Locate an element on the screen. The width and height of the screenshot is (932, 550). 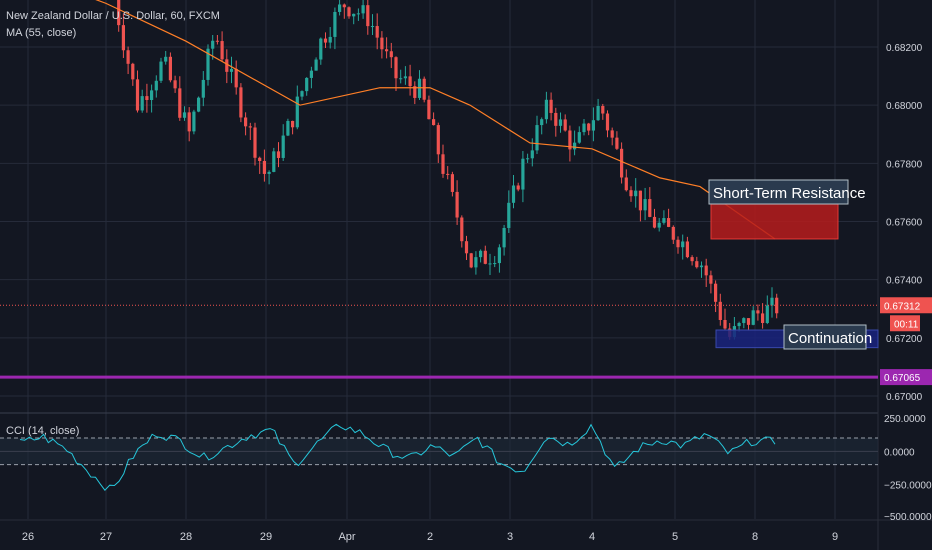
time-tick-label: 8 is located at coordinates (755, 537).